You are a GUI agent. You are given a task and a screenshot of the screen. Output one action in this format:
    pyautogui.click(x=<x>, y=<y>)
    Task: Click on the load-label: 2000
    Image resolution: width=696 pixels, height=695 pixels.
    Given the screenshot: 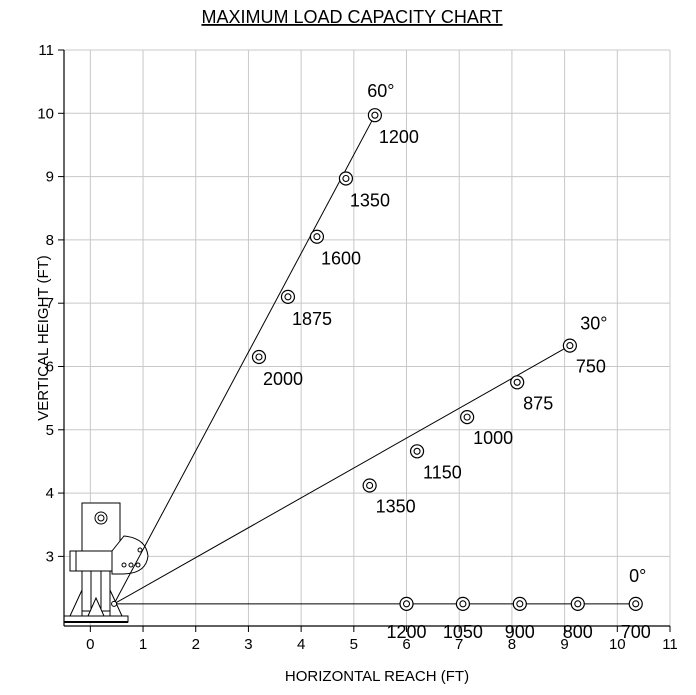 What is the action you would take?
    pyautogui.click(x=283, y=379)
    